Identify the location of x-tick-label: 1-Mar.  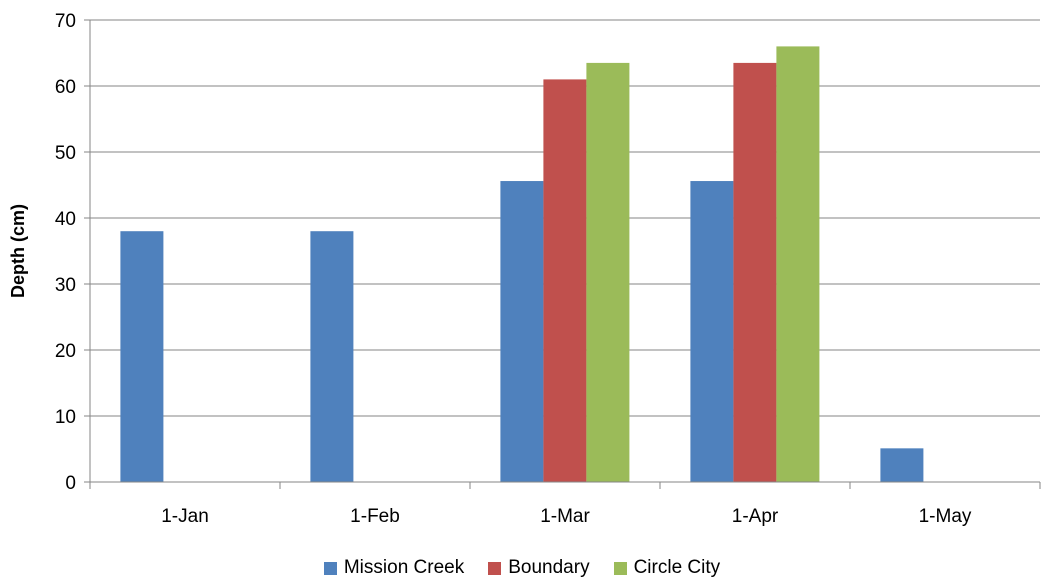
(565, 516).